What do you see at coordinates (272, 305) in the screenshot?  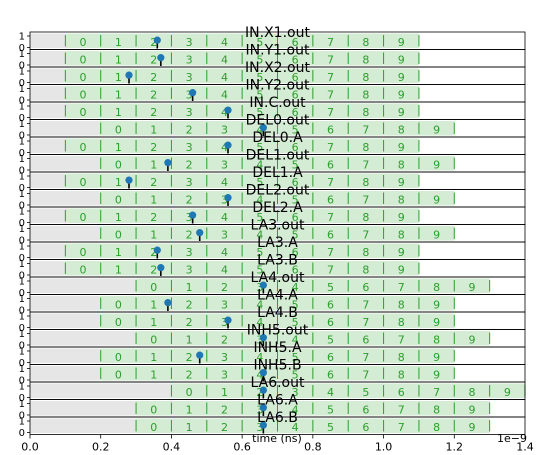 I see `lane-15: 0 1 2 3 4 5 6 7 8 910` at bounding box center [272, 305].